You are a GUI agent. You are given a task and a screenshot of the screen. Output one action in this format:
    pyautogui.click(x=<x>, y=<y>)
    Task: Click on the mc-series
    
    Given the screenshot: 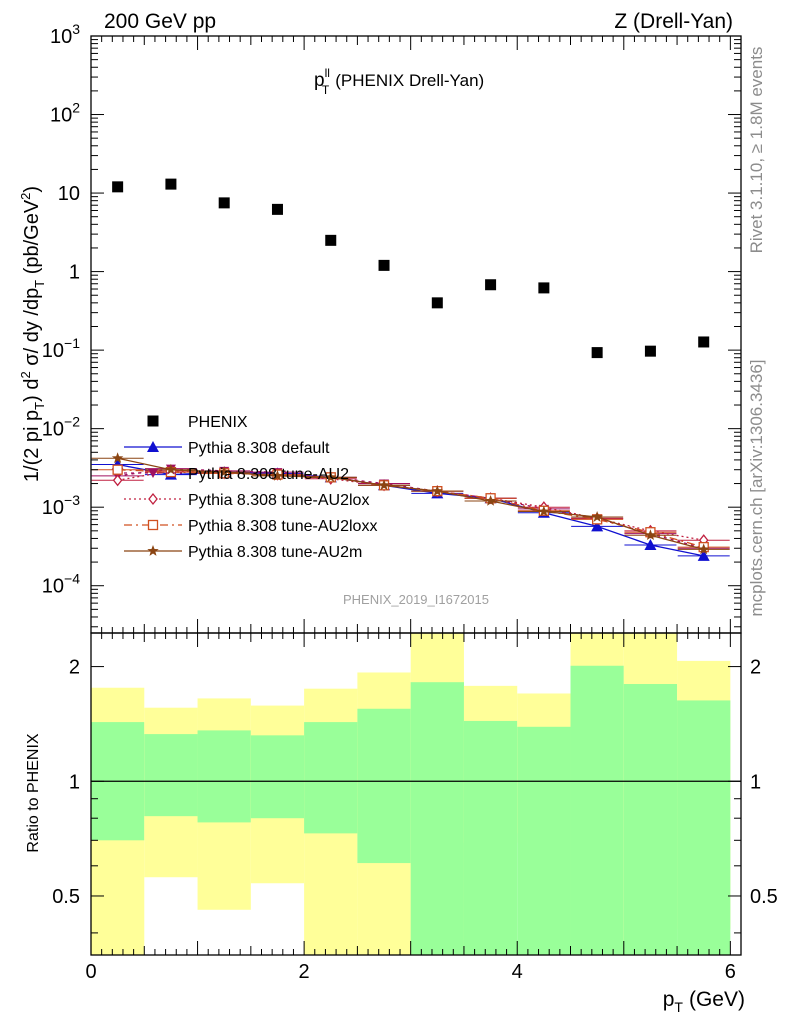 What is the action you would take?
    pyautogui.click(x=410, y=506)
    